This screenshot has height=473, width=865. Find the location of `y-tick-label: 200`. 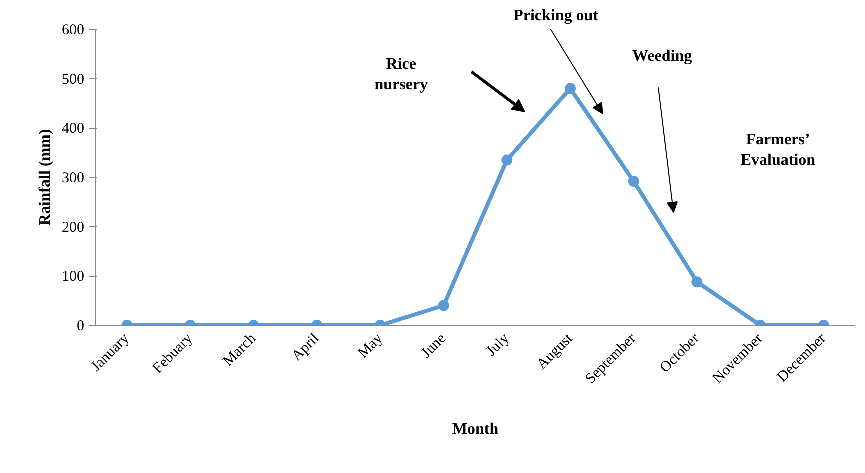

y-tick-label: 200 is located at coordinates (73, 228).